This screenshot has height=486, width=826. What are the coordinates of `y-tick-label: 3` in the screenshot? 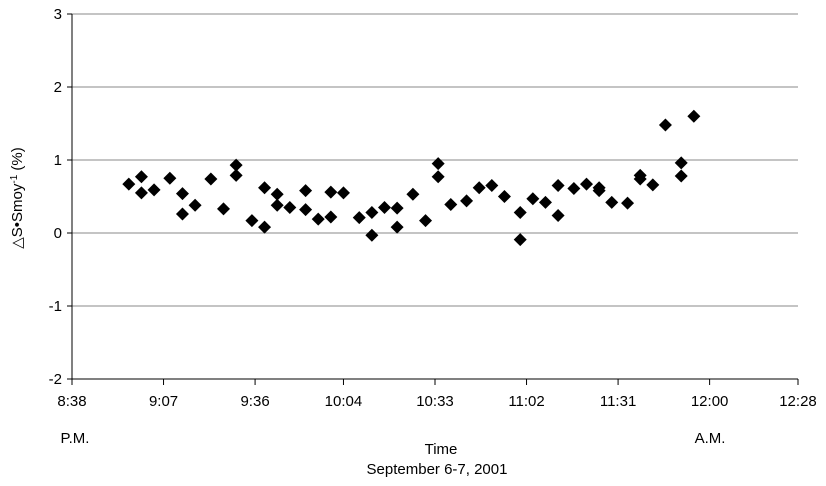 It's located at (58, 14).